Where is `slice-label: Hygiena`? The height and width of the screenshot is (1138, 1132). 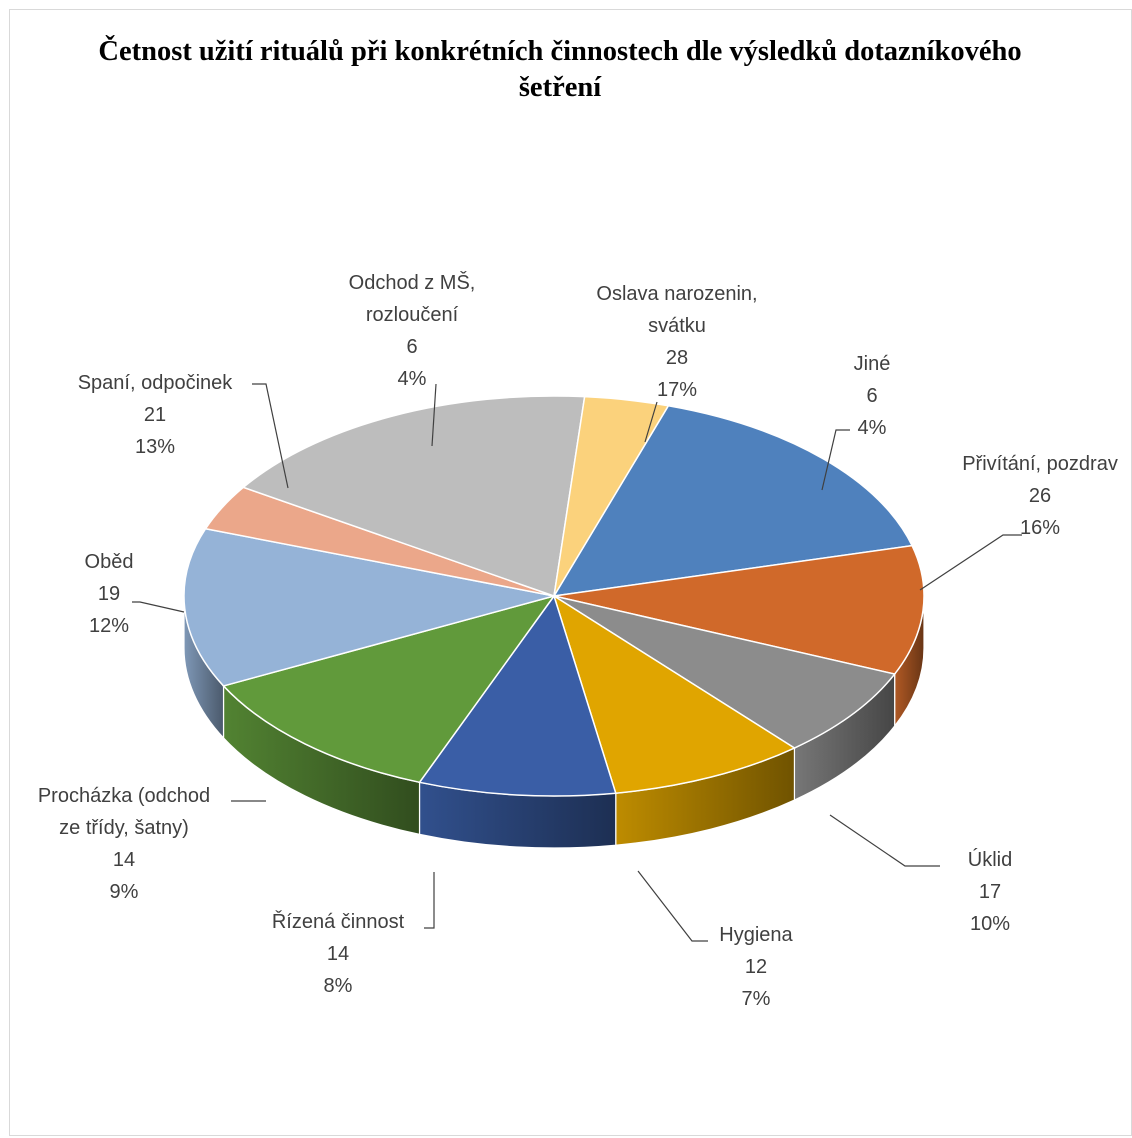
slice-label: Hygiena is located at coordinates (756, 935).